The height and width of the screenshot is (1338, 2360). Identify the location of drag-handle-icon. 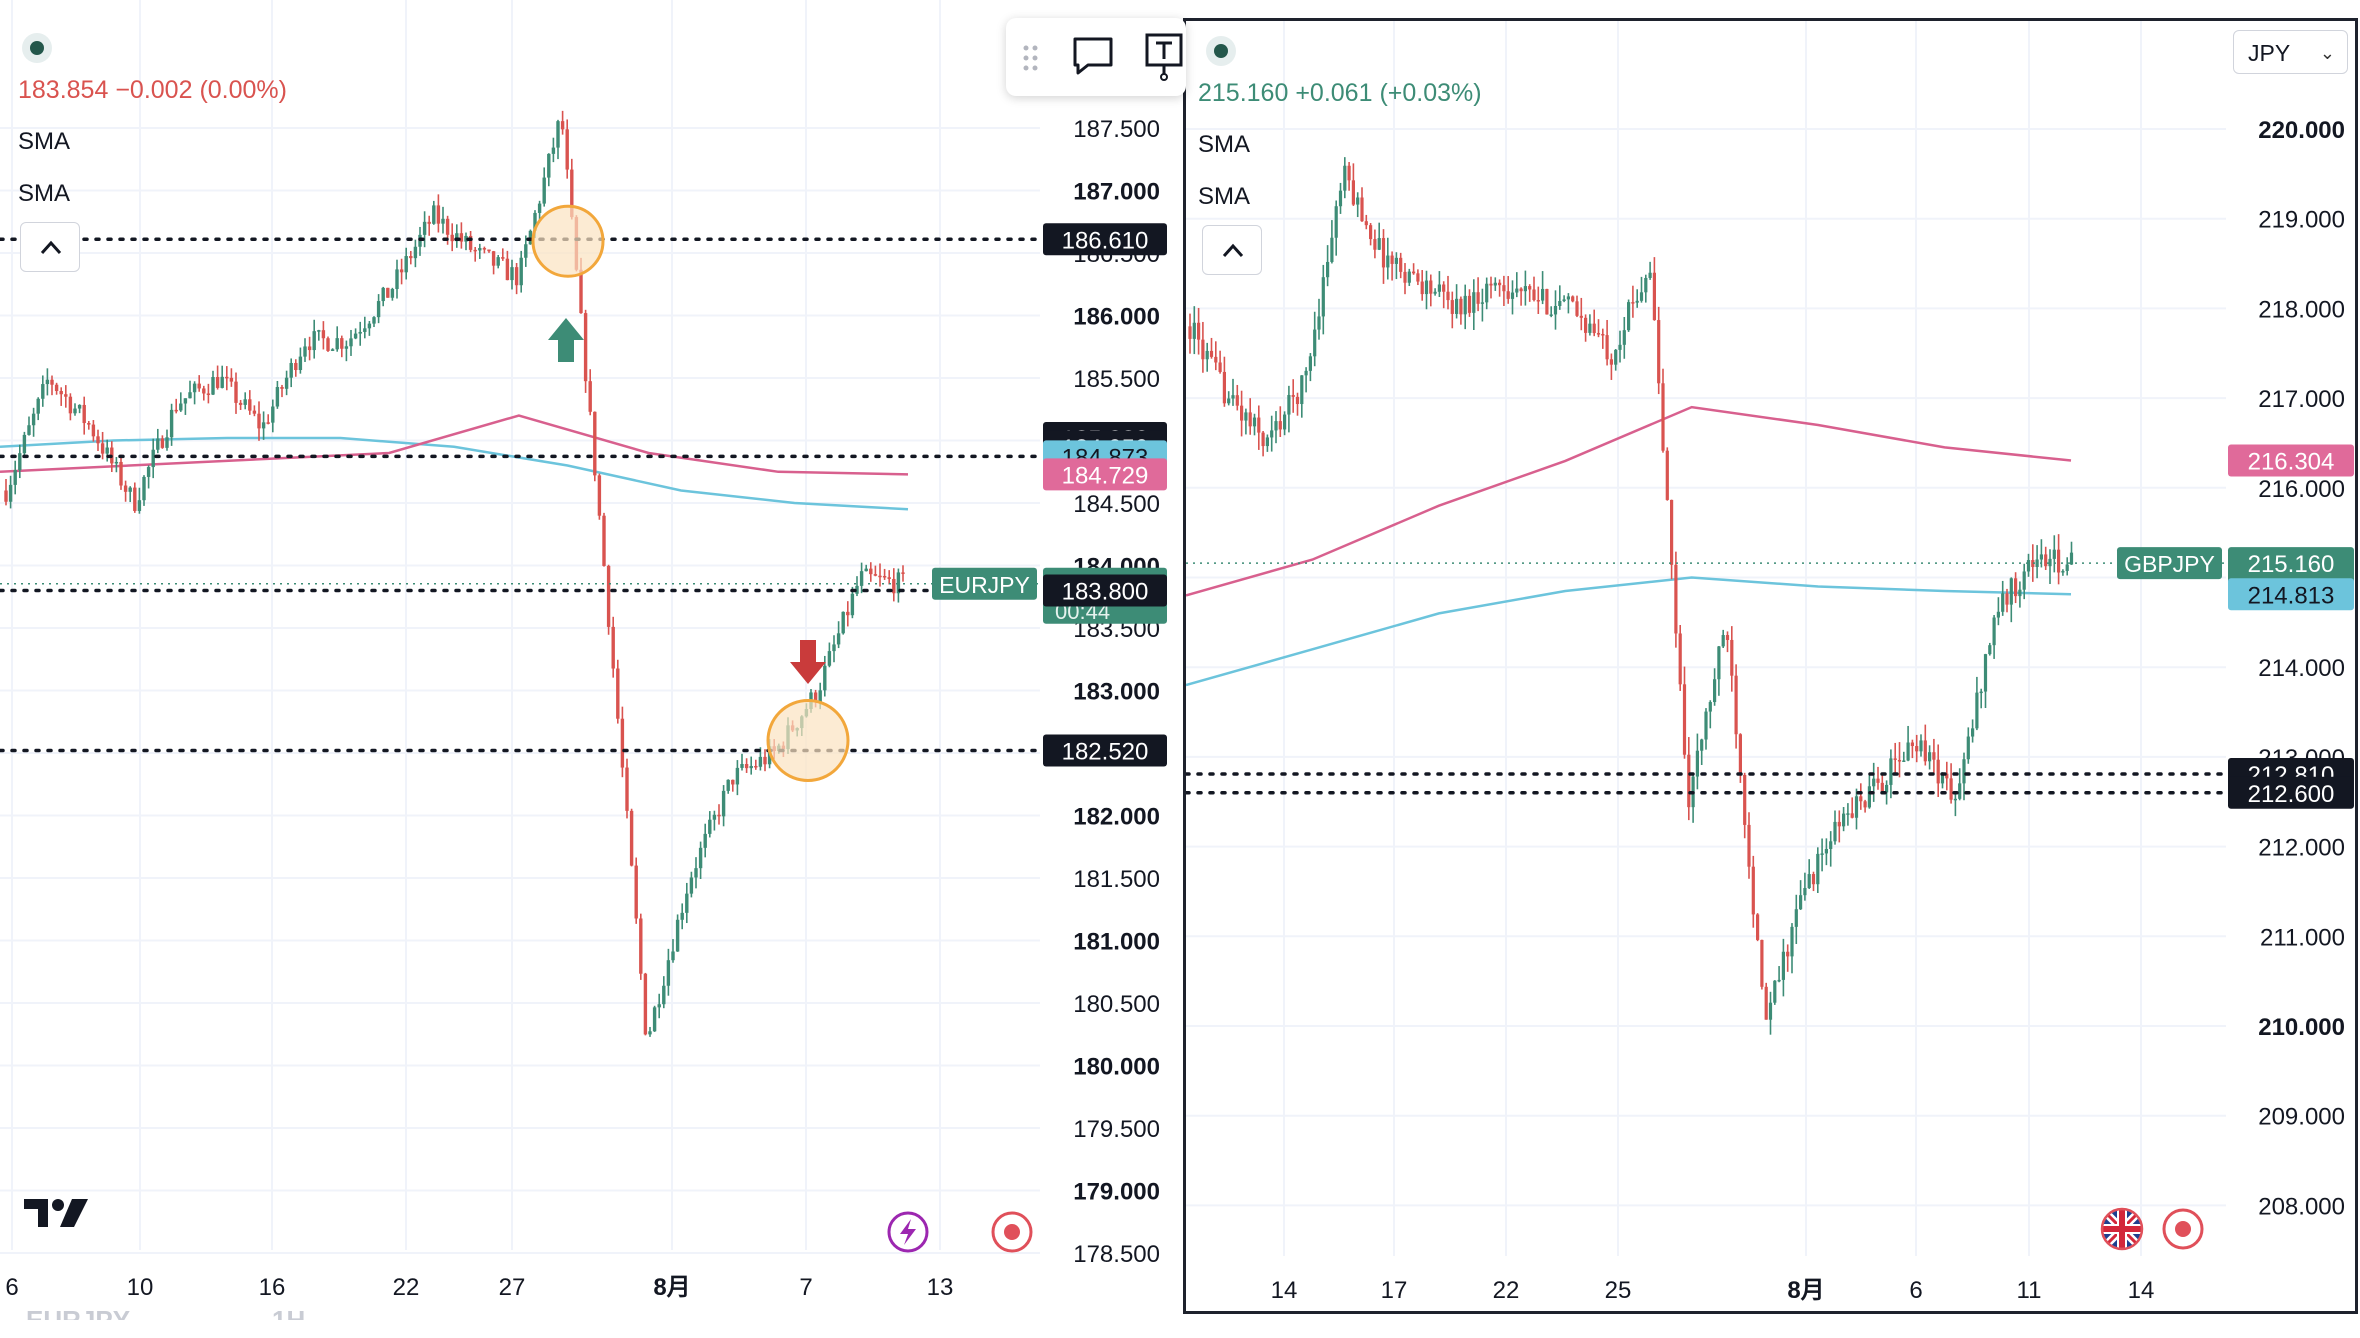
(1031, 60).